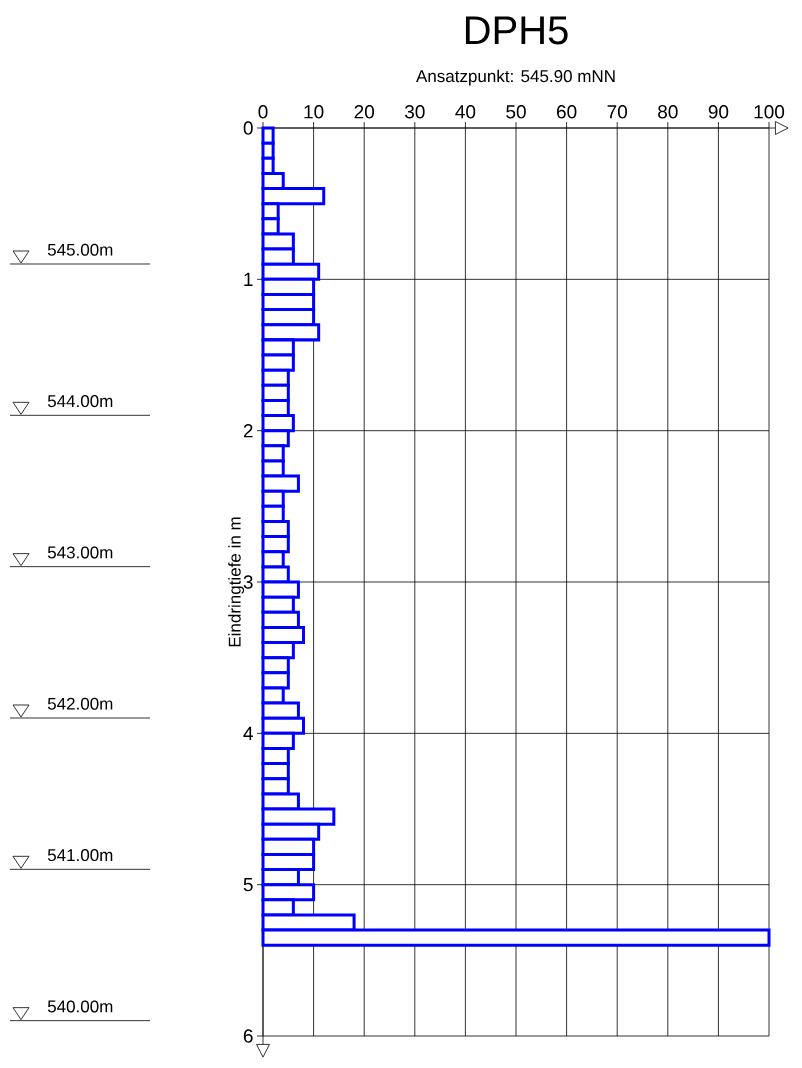 The image size is (802, 1068). What do you see at coordinates (515, 77) in the screenshot?
I see `chart-subtitle: Ansatzpunkt: 545.90 mNN` at bounding box center [515, 77].